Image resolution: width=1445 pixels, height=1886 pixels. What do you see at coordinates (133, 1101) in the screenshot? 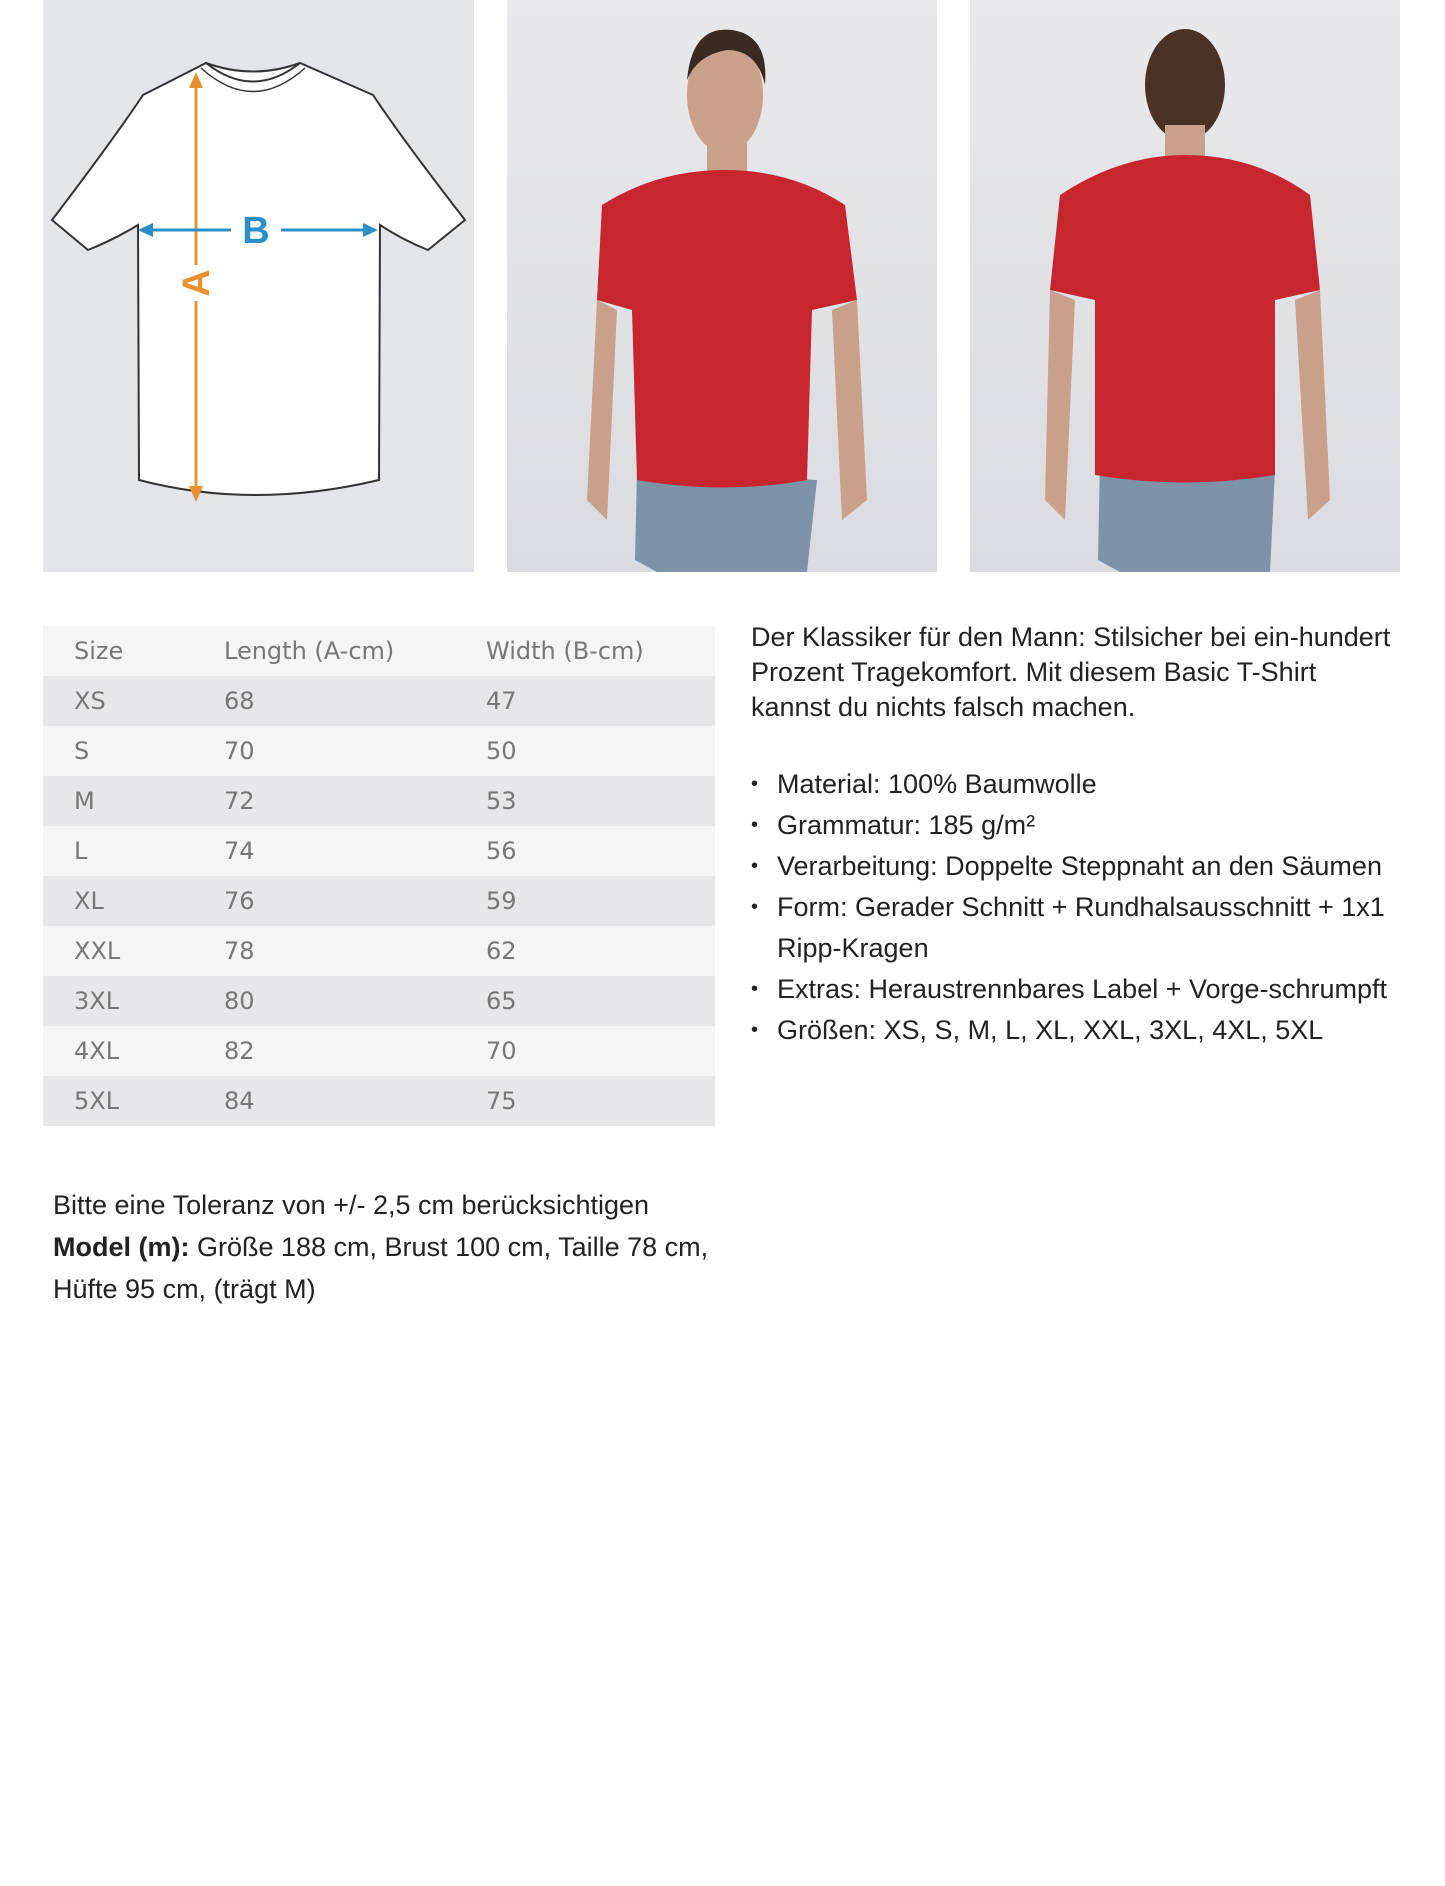
I see `cell-size: 5XL` at bounding box center [133, 1101].